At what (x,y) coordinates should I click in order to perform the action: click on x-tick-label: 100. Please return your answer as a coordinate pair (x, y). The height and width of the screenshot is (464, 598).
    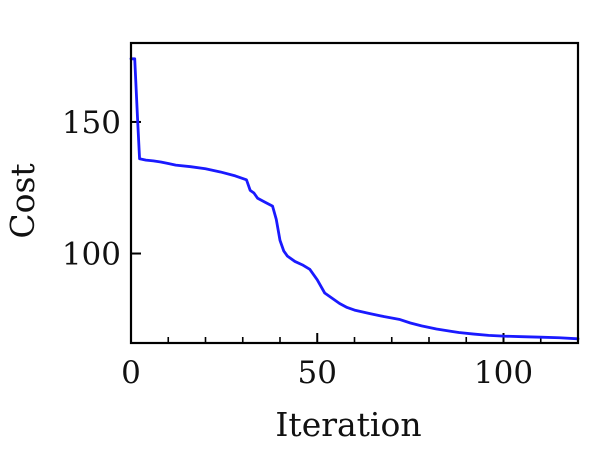
    Looking at the image, I should click on (503, 373).